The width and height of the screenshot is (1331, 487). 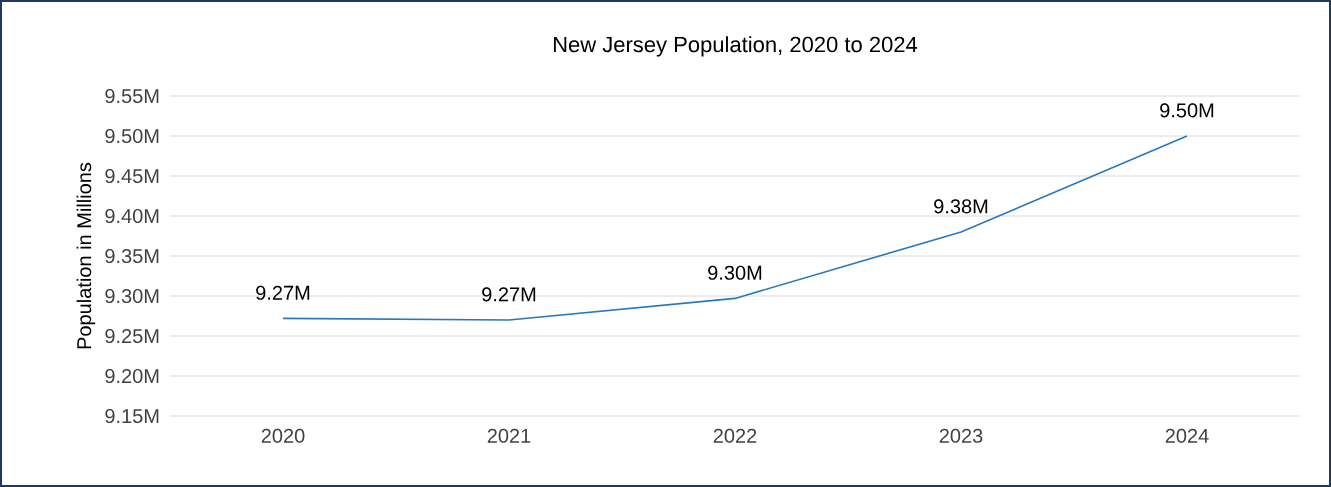 I want to click on y-tick-label: 9.30M, so click(x=132, y=296).